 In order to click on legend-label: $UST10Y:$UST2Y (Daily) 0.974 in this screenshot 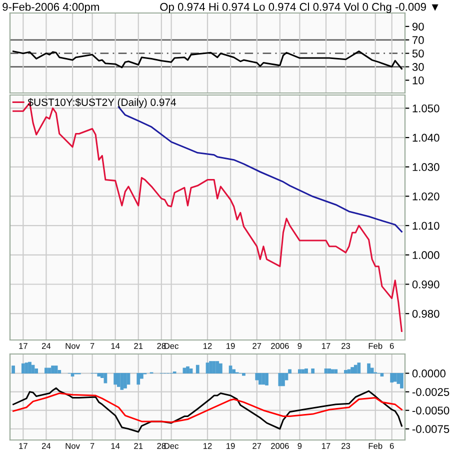, I will do `click(102, 103)`.